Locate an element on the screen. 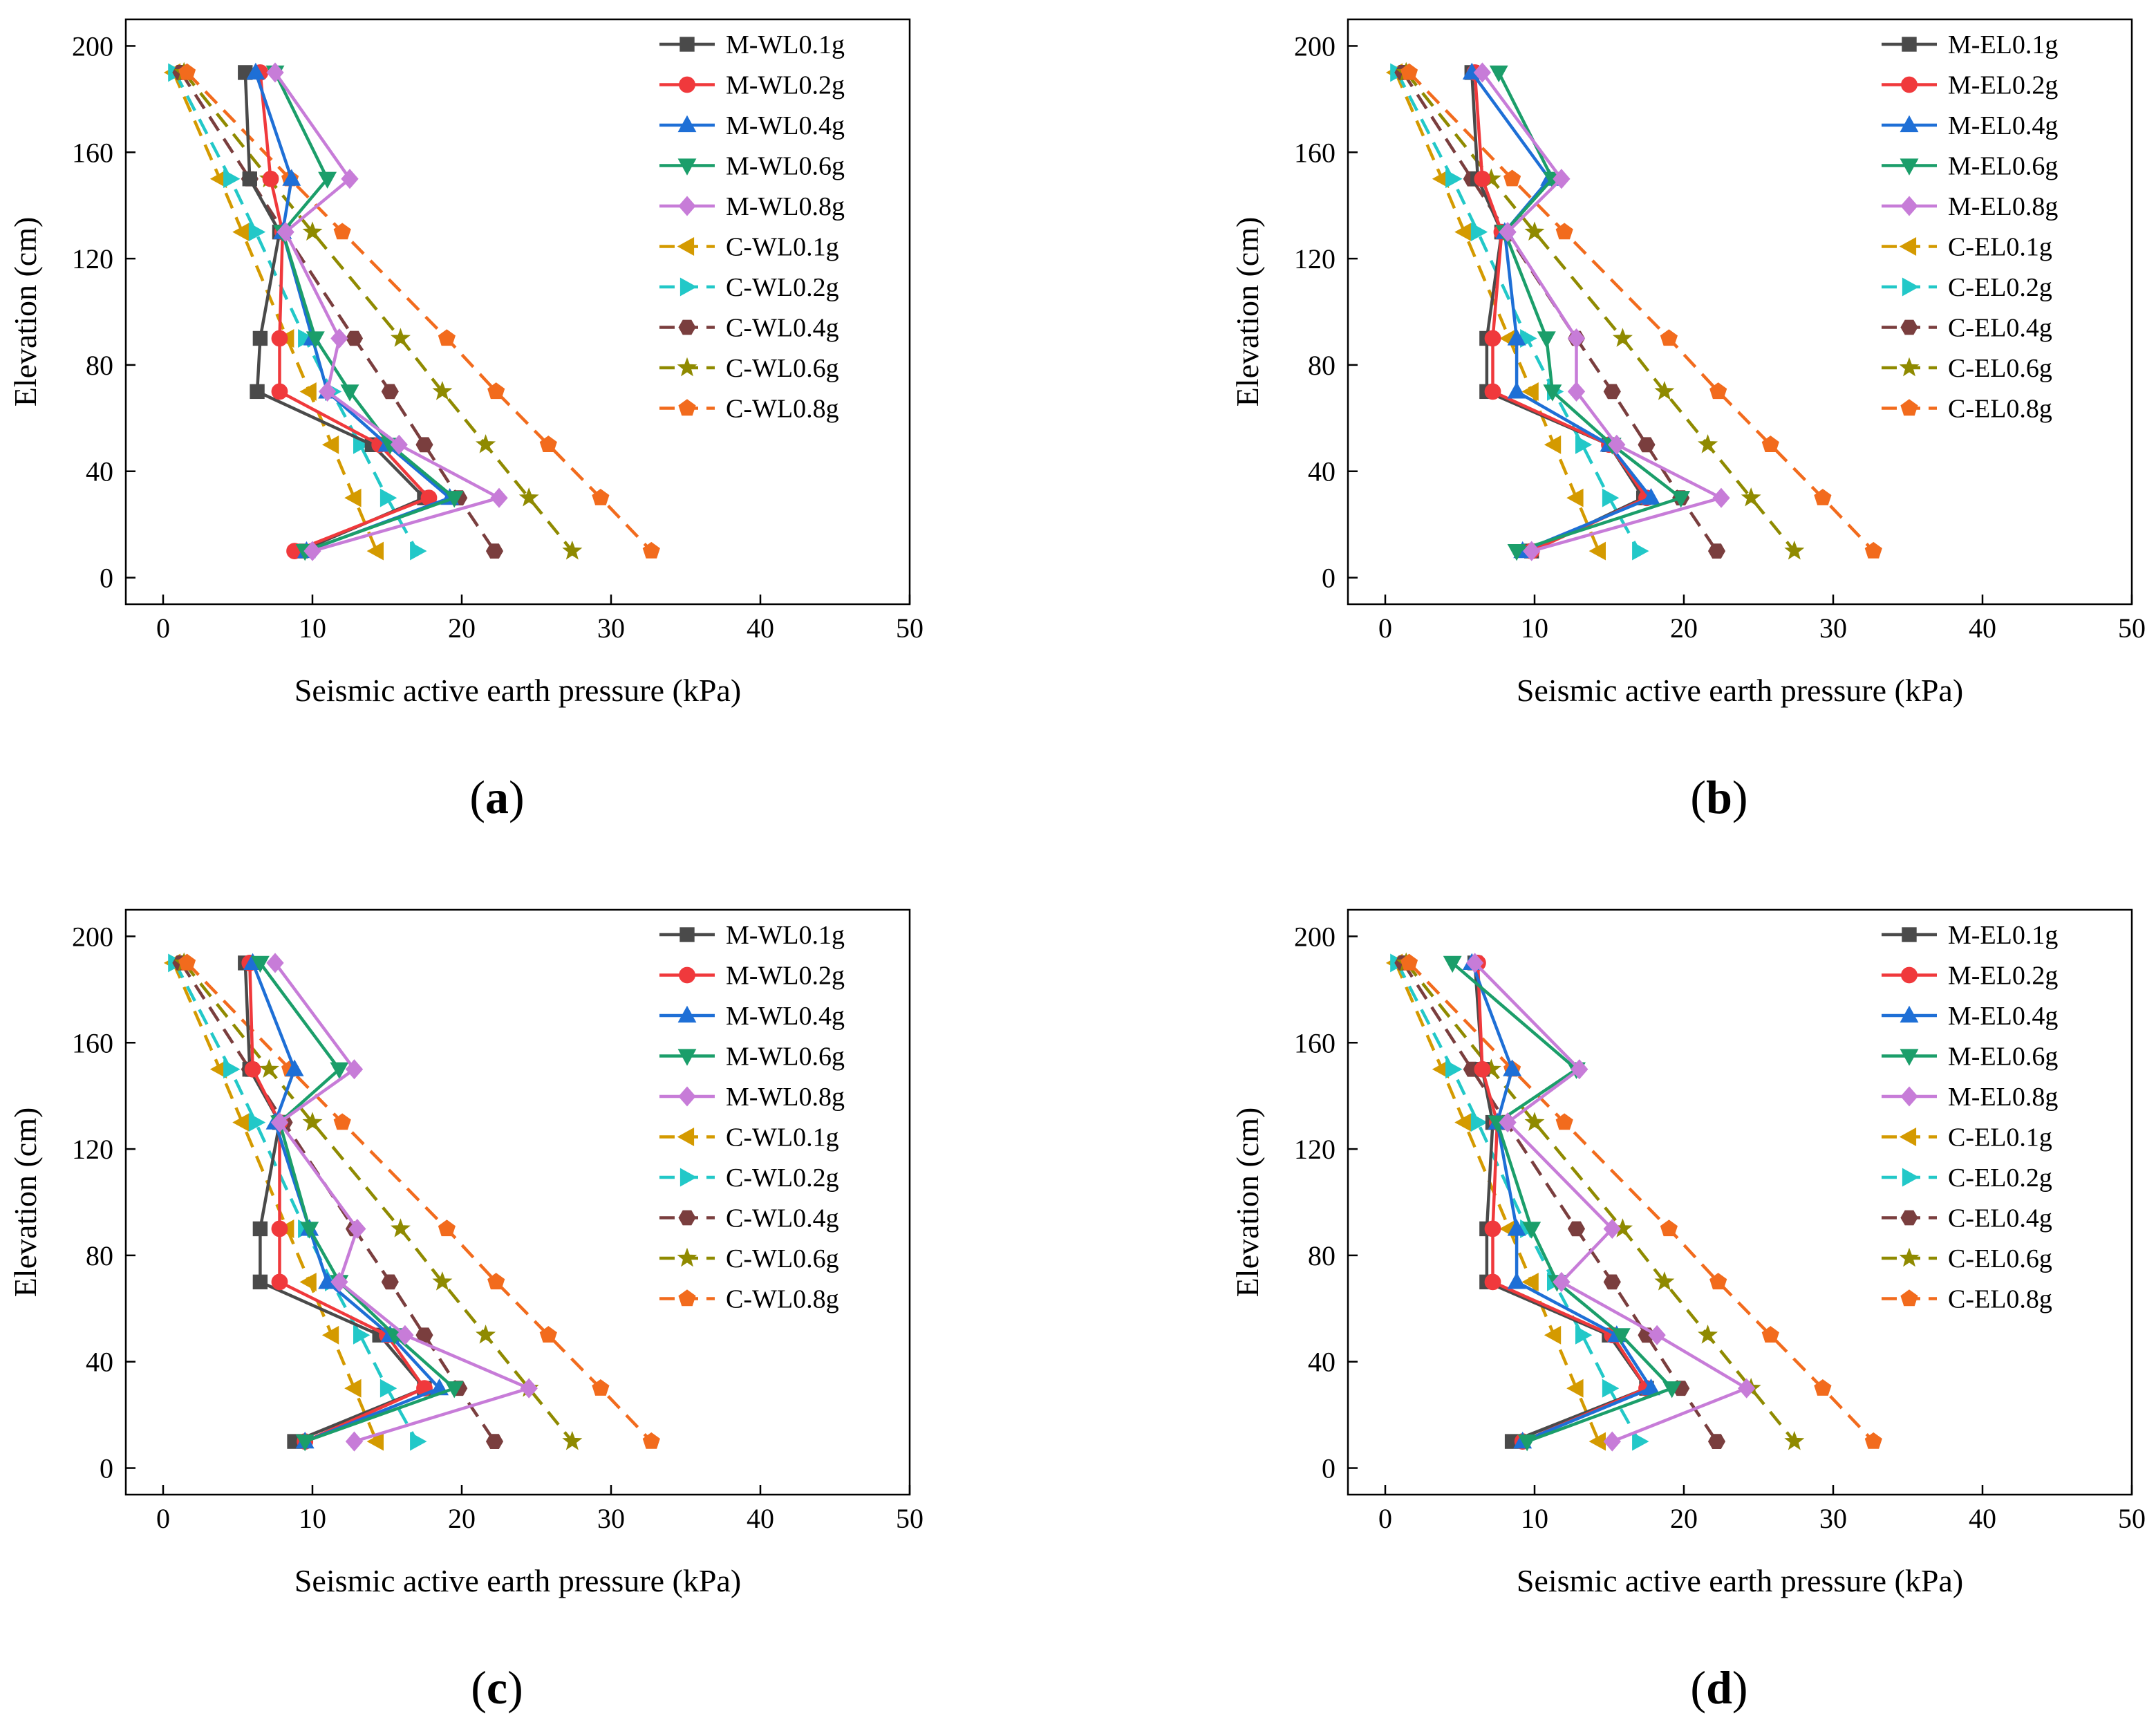 The height and width of the screenshot is (1720, 2156). legend-item: M-WL0.2g is located at coordinates (752, 976).